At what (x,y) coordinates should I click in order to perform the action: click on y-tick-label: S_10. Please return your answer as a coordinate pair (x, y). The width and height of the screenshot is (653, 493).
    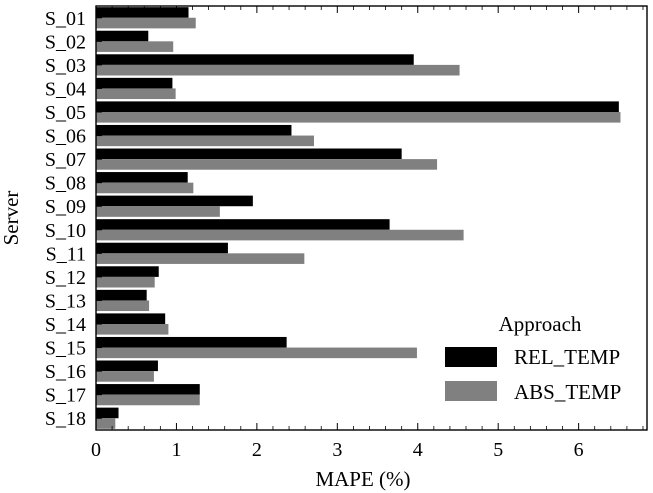
    Looking at the image, I should click on (65, 231).